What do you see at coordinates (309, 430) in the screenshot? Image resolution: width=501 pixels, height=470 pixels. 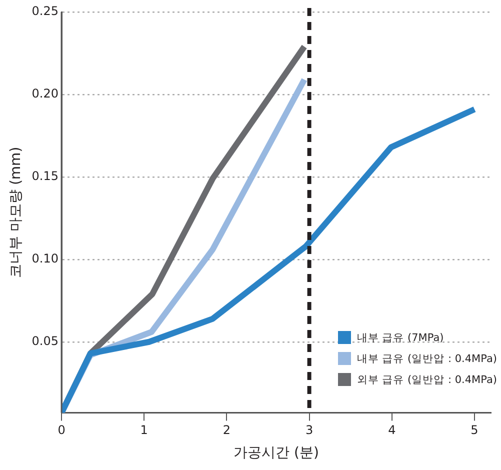 I see `x-tick-label: 3` at bounding box center [309, 430].